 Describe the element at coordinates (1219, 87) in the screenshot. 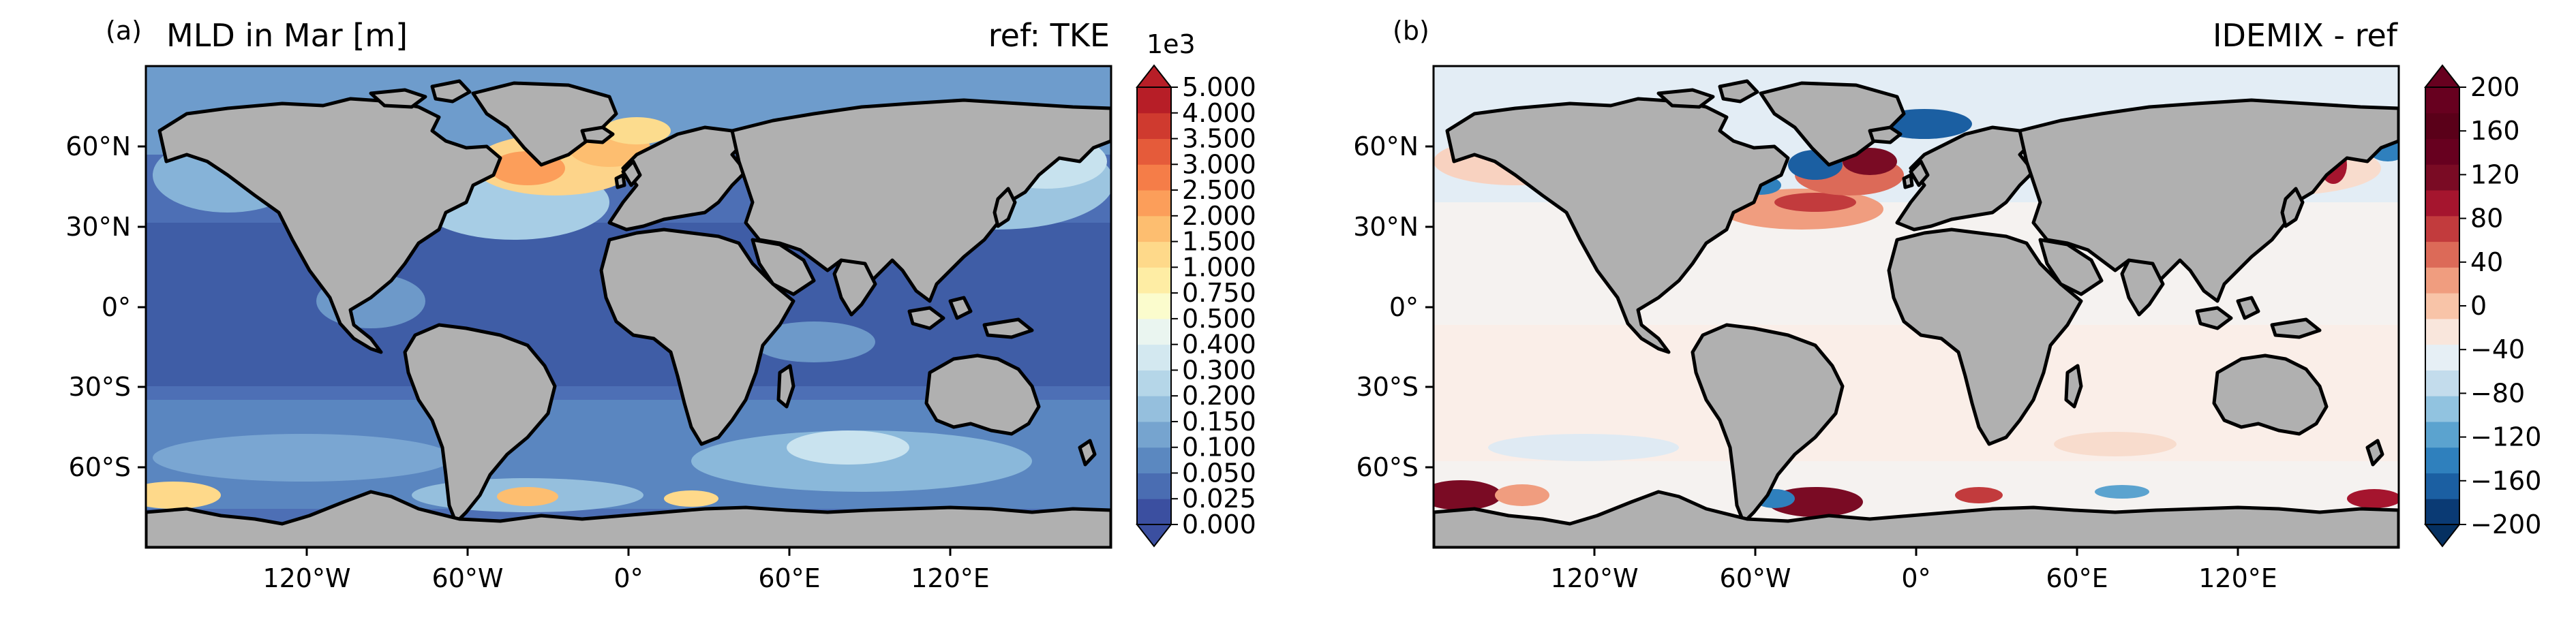

I see `panel-a-colorbar-tick-label: 5.000` at that location.